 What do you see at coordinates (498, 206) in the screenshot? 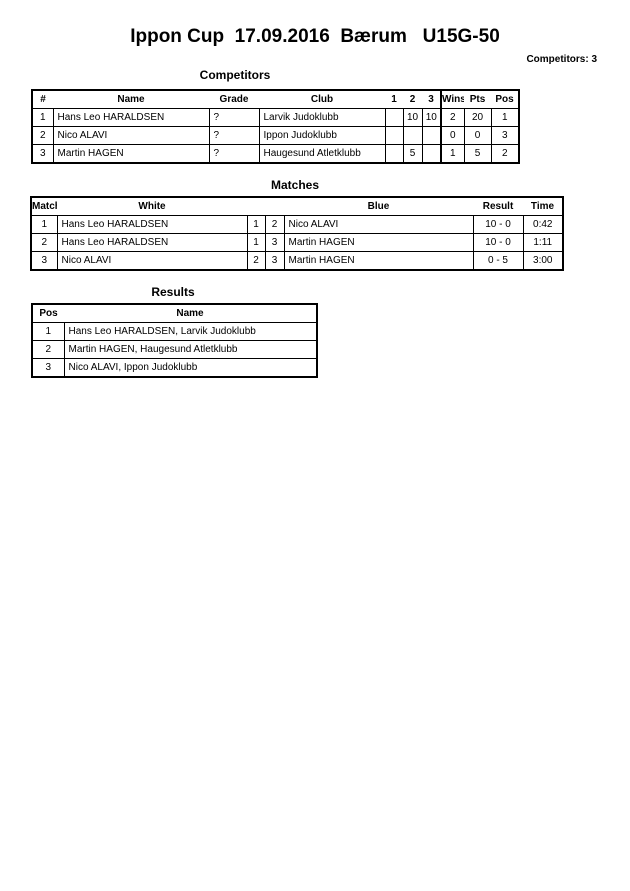
I see `column-header: Result` at bounding box center [498, 206].